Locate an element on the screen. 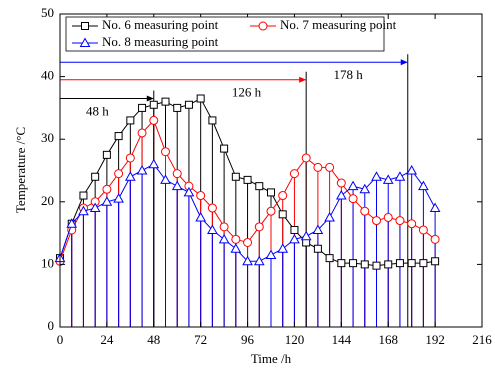 Image resolution: width=495 pixels, height=375 pixels. x-tick-label: 24 is located at coordinates (107, 339).